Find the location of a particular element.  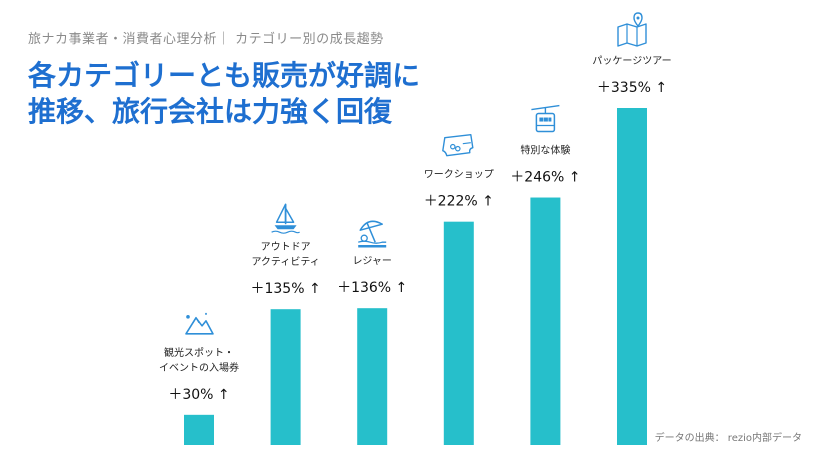

value-label-4: ＋246% ↑ is located at coordinates (545, 178).